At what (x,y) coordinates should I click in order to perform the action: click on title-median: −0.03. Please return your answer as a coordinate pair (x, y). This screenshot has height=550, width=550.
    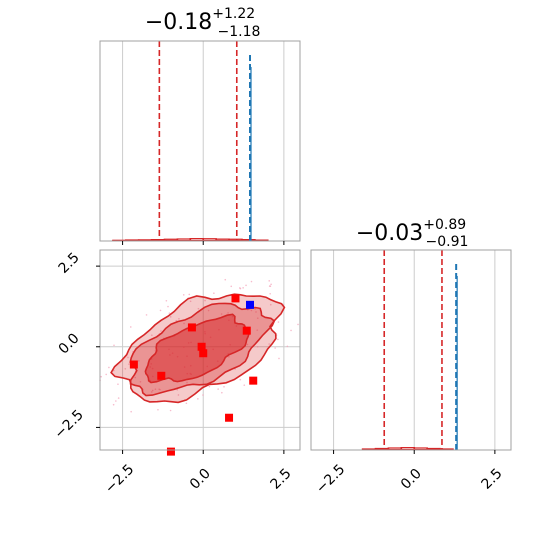
    Looking at the image, I should click on (389, 233).